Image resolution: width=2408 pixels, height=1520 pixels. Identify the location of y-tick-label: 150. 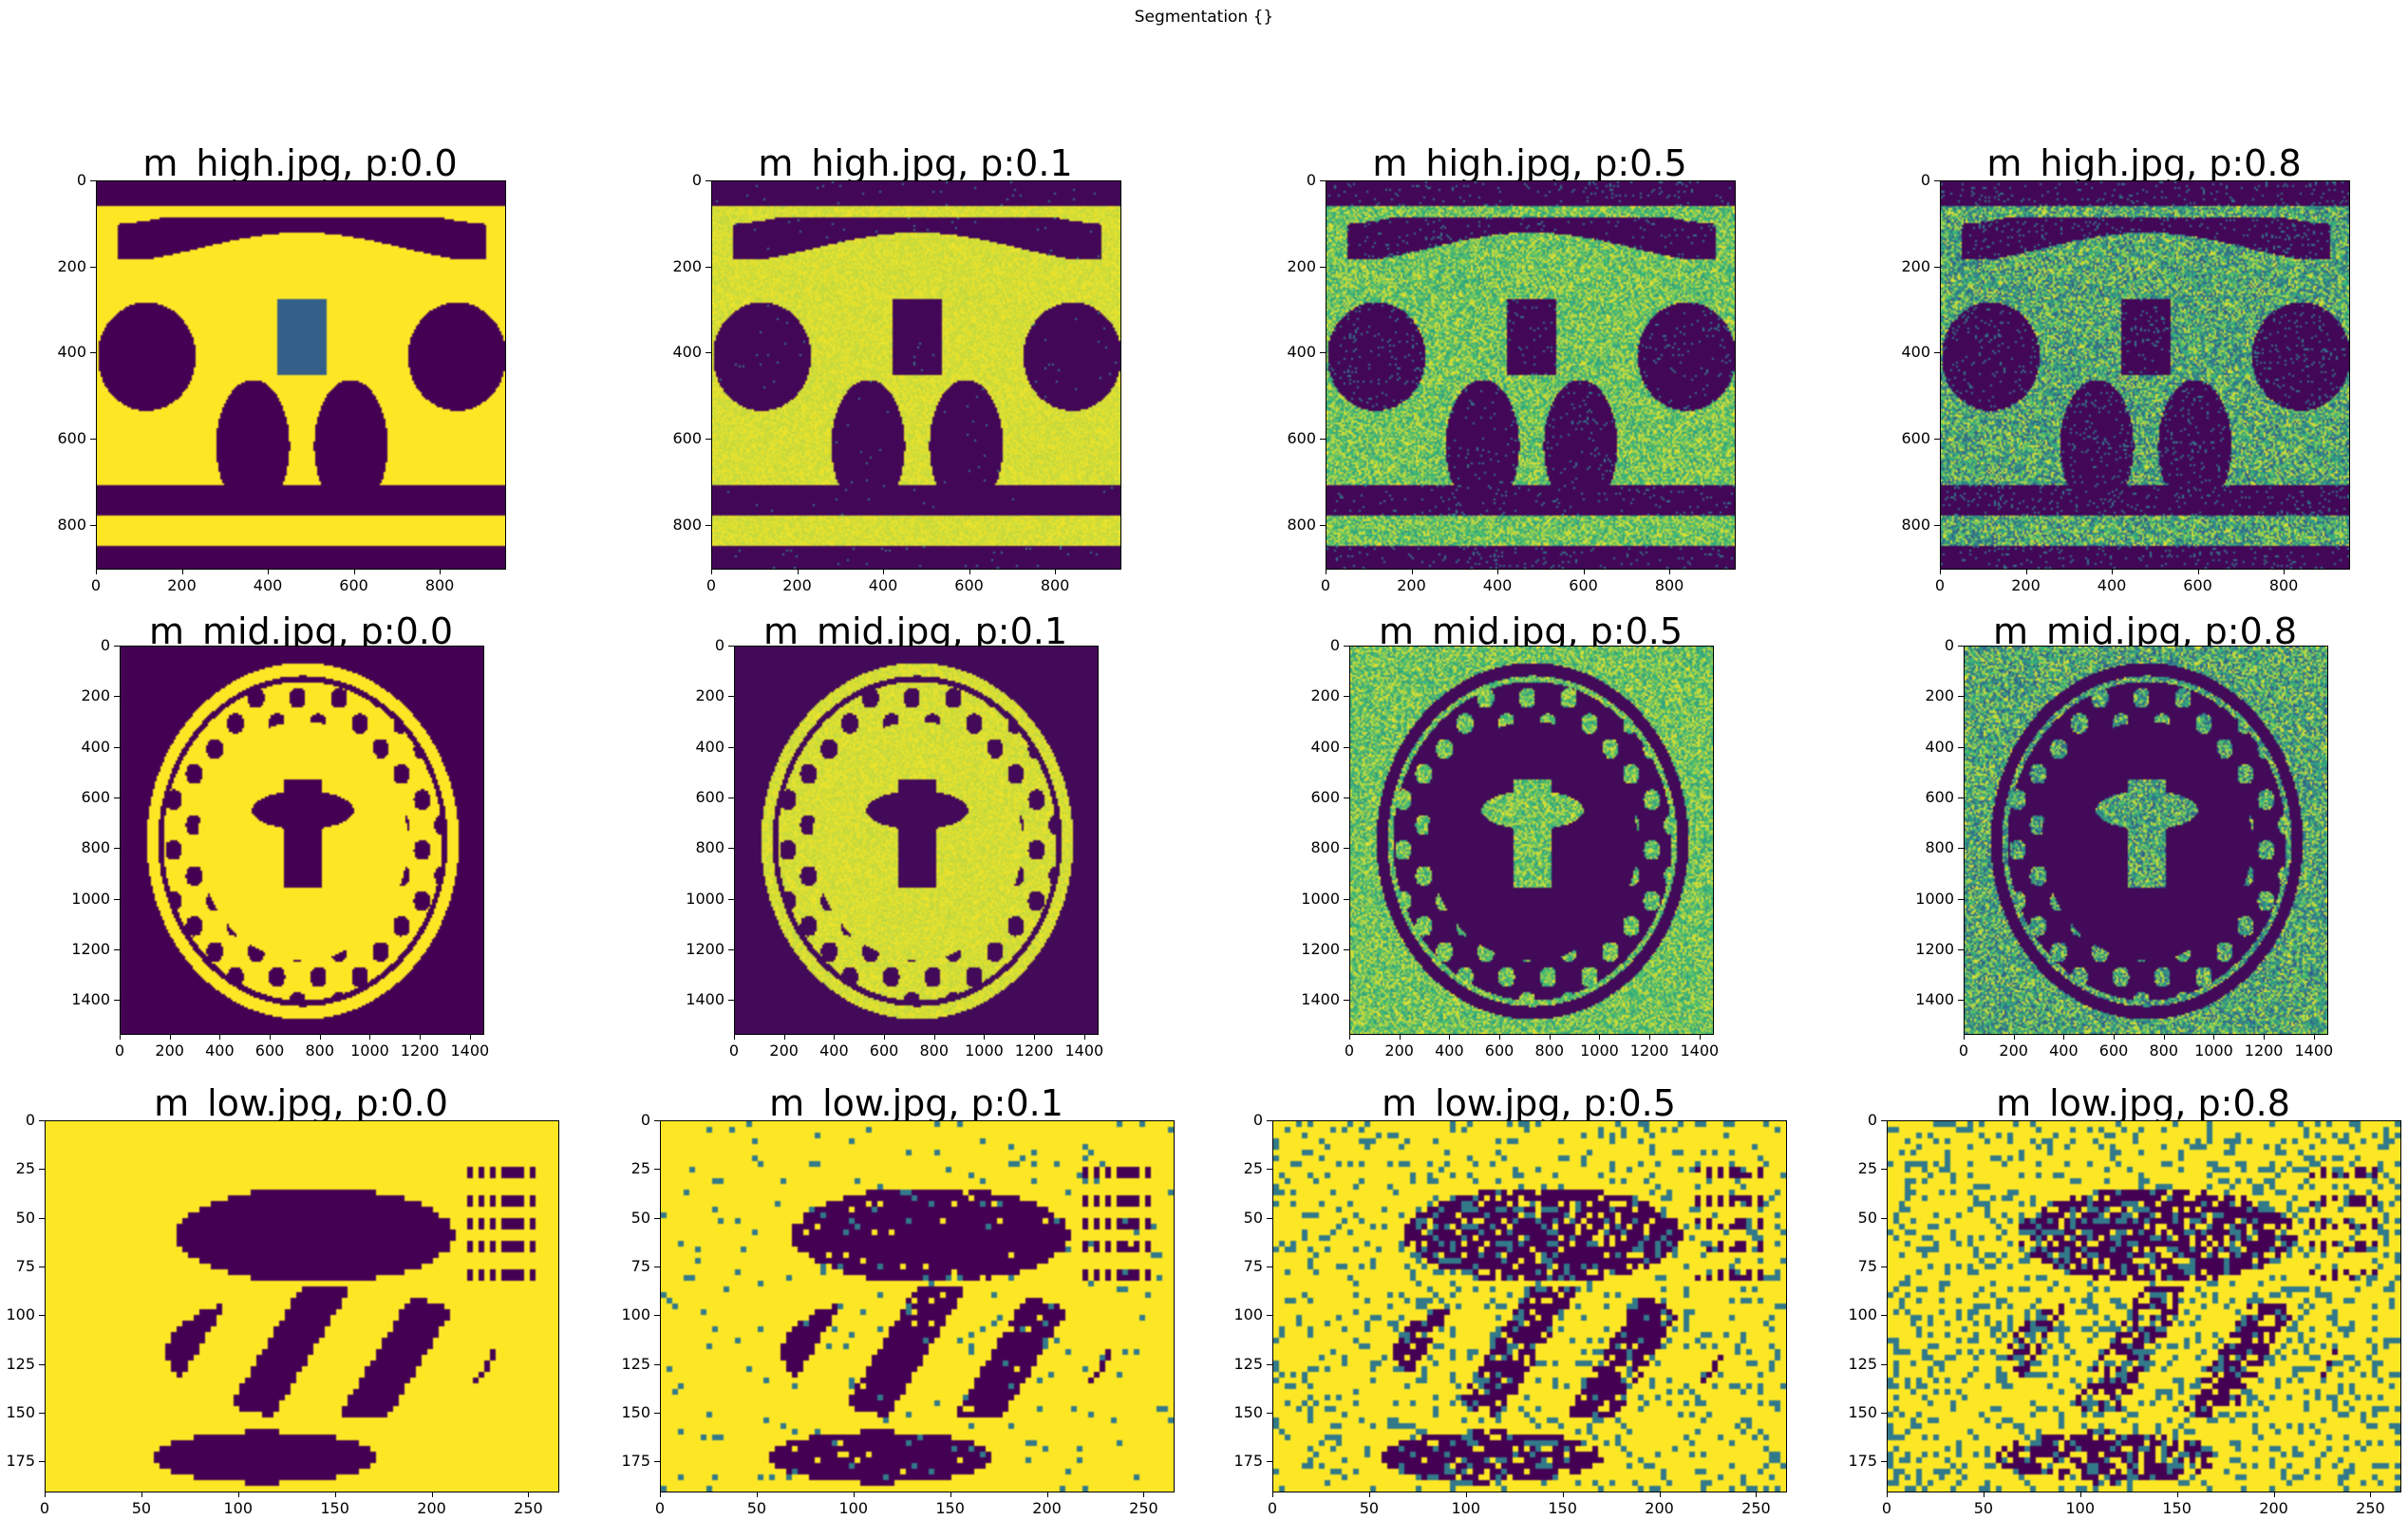
(1862, 1411).